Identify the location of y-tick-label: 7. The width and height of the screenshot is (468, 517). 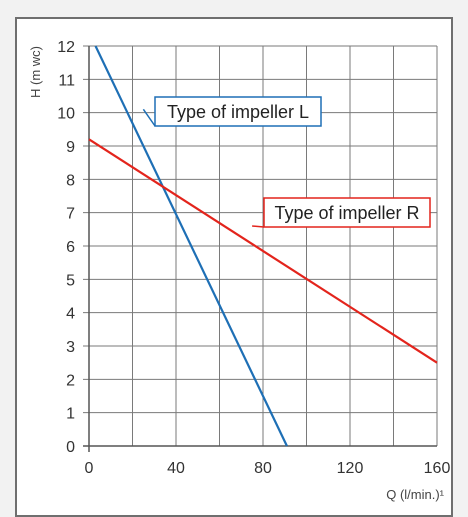
(70, 214).